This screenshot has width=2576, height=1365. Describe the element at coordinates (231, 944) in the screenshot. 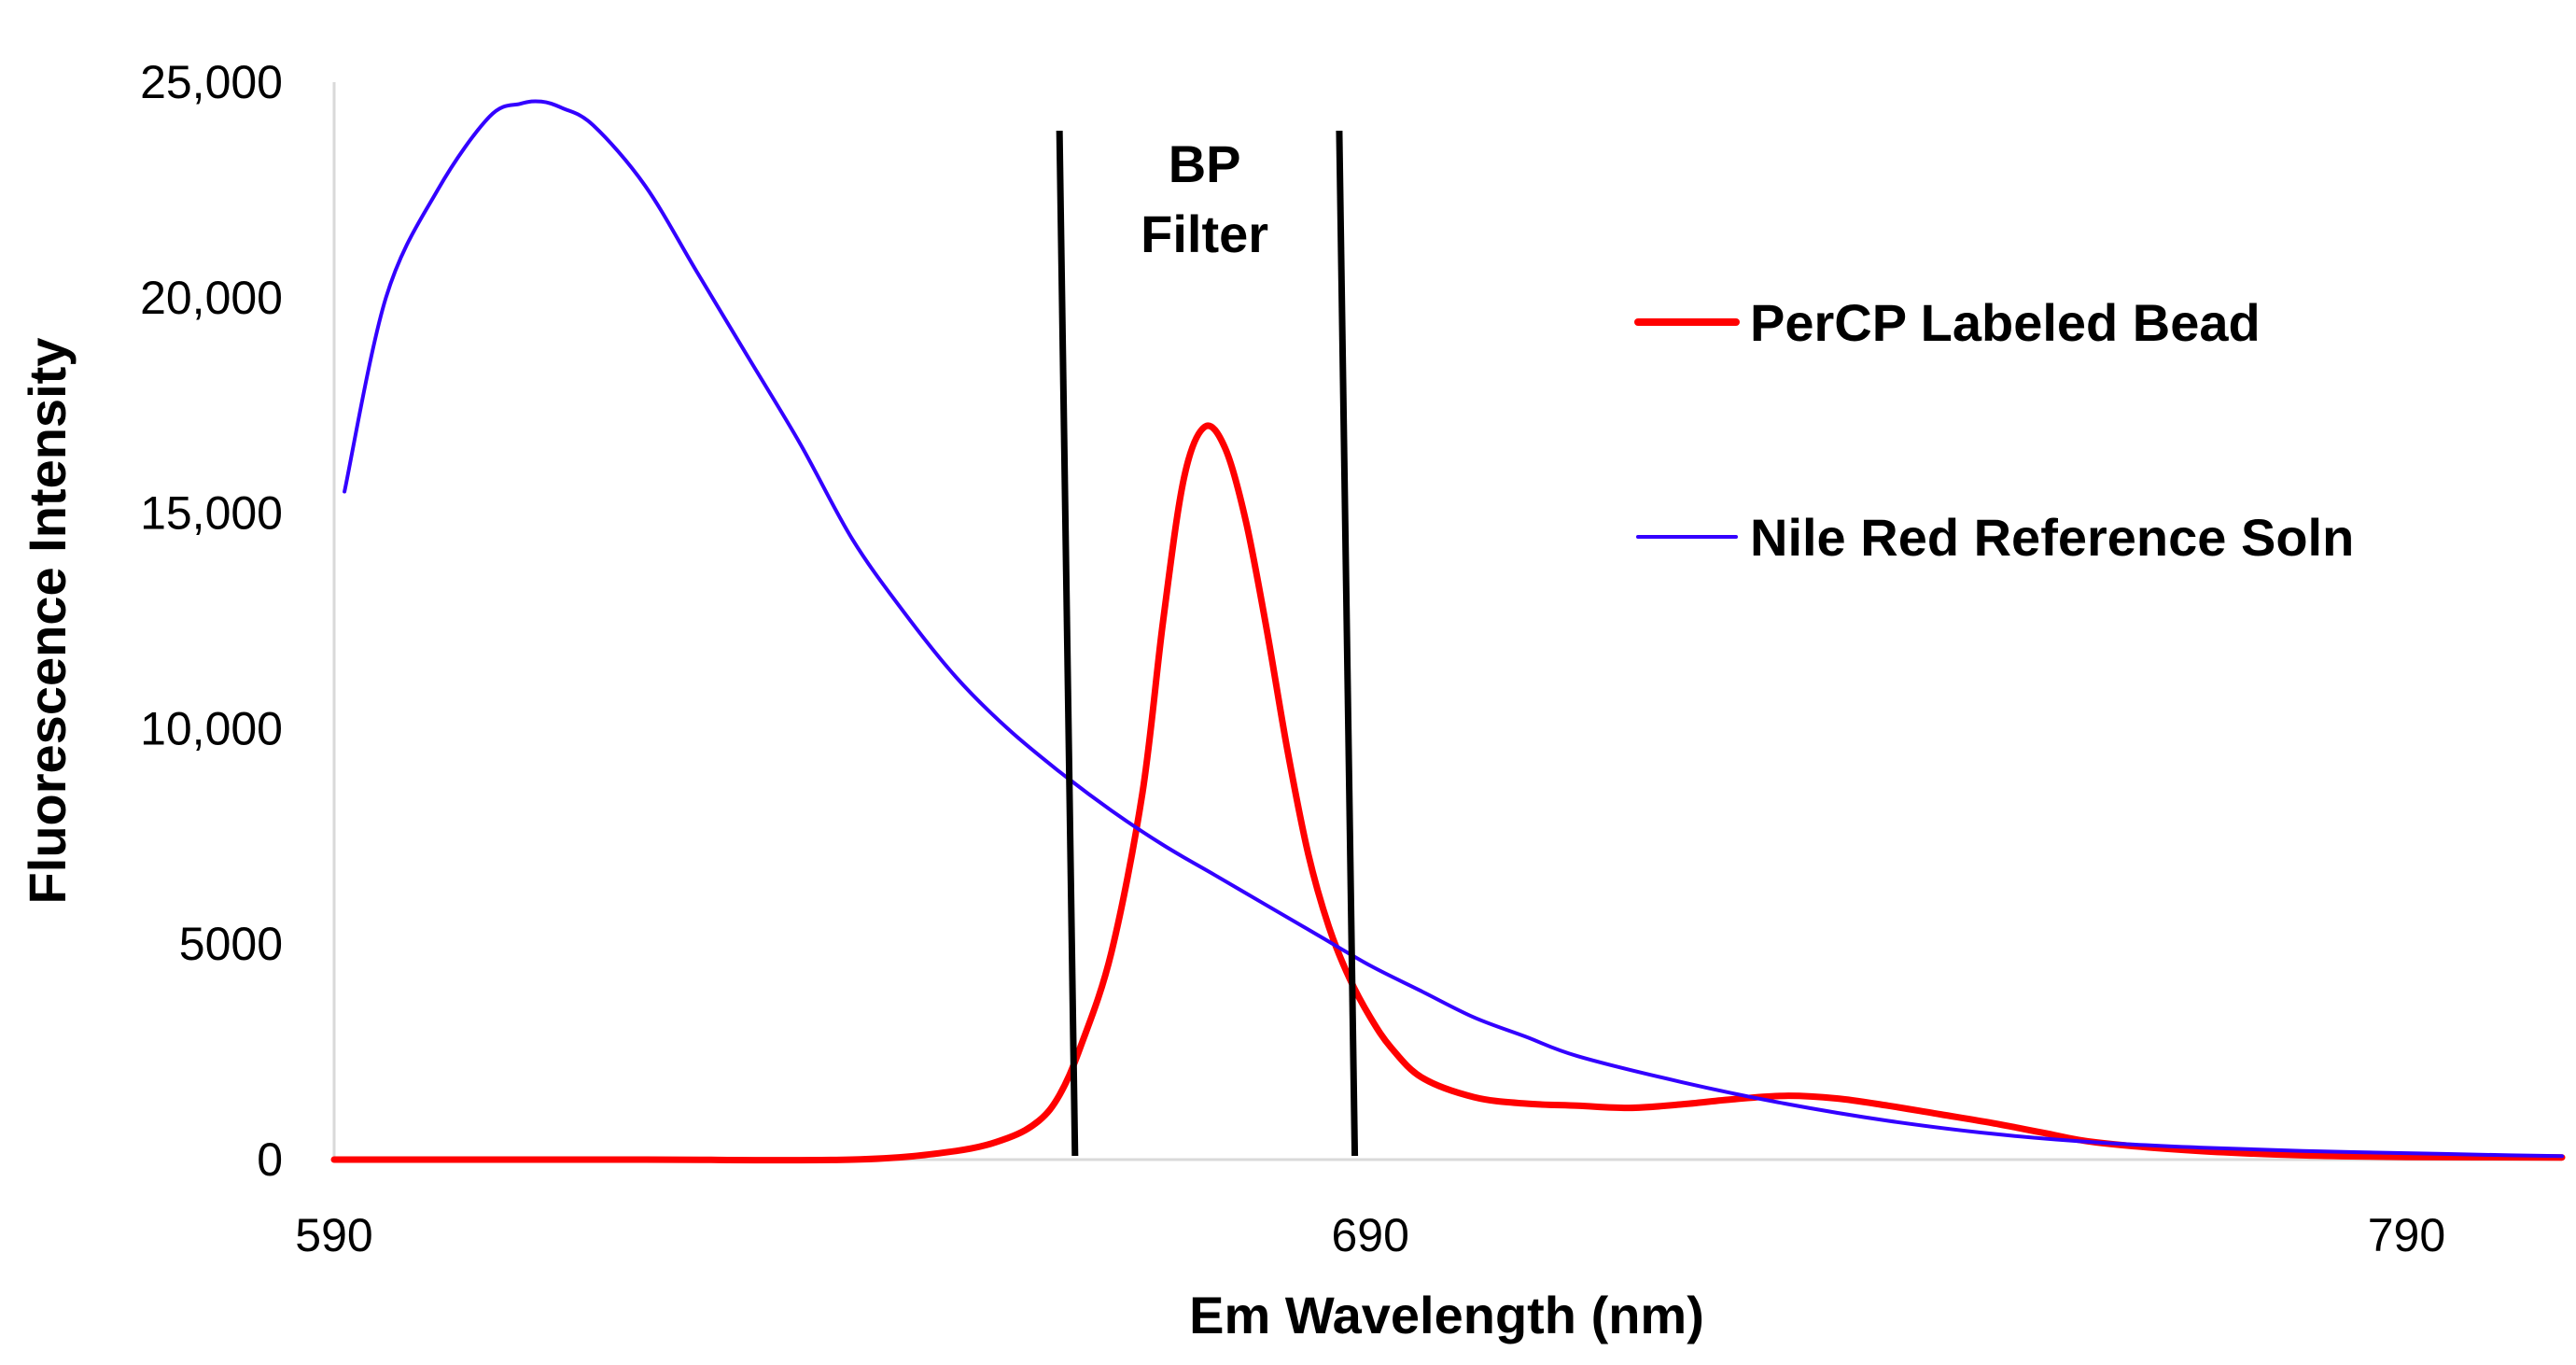

I see `y-tick-label: 5000` at that location.